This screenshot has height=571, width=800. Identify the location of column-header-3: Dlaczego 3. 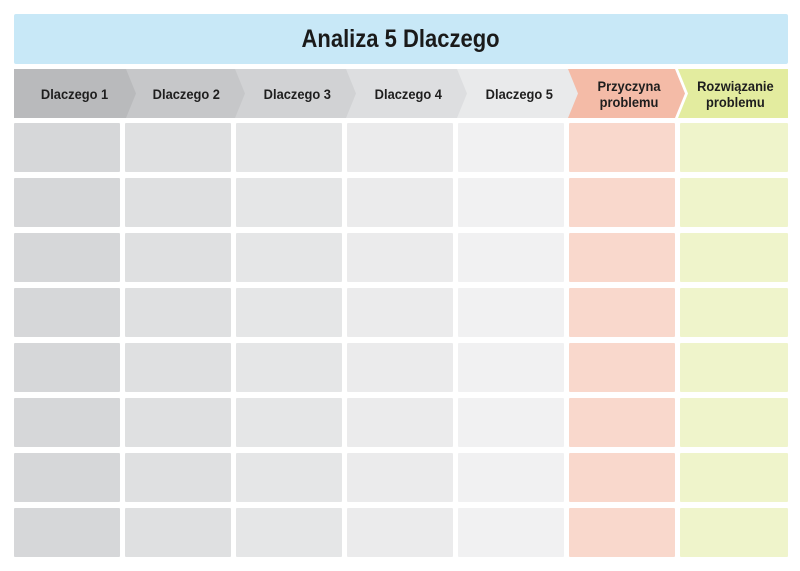
(295, 93).